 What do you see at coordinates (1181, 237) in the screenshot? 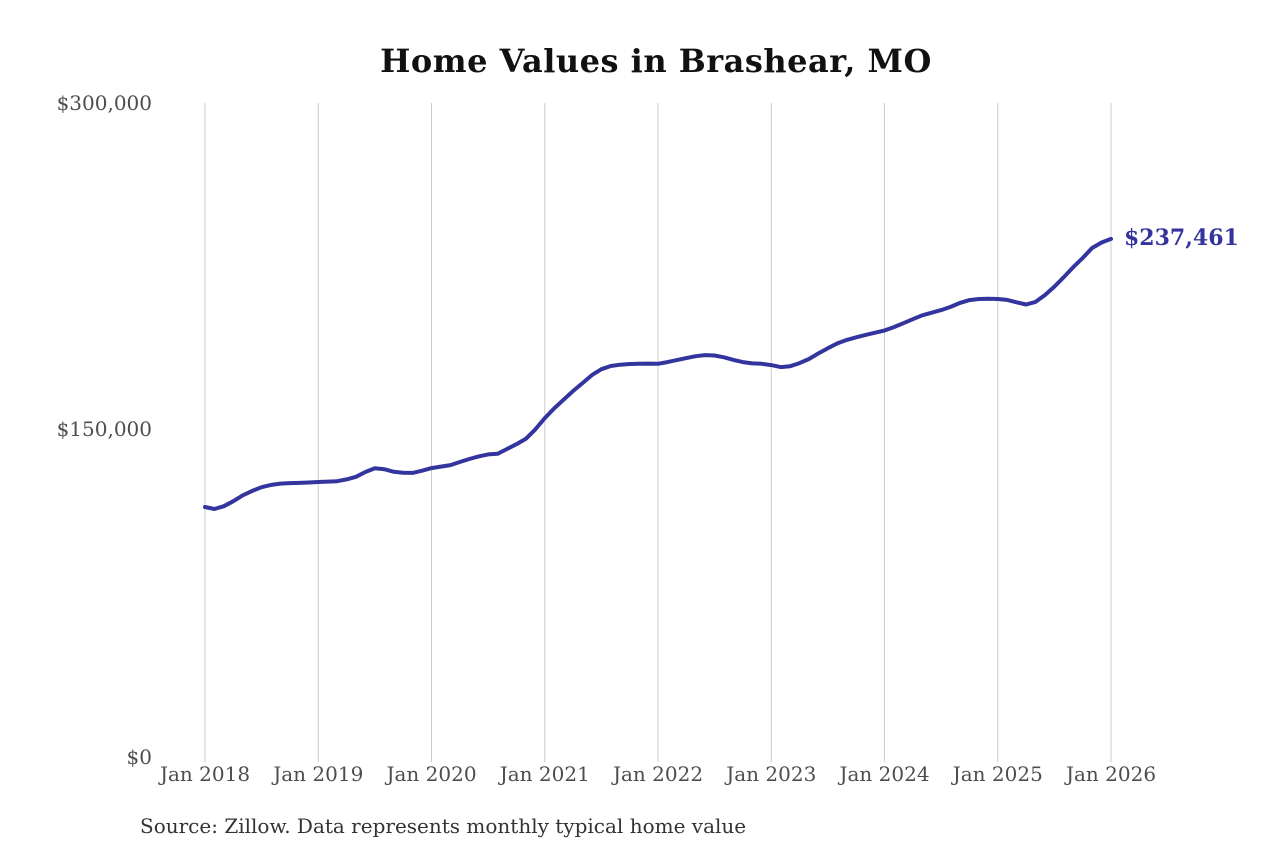
I see `latest-value-label: $237,461` at bounding box center [1181, 237].